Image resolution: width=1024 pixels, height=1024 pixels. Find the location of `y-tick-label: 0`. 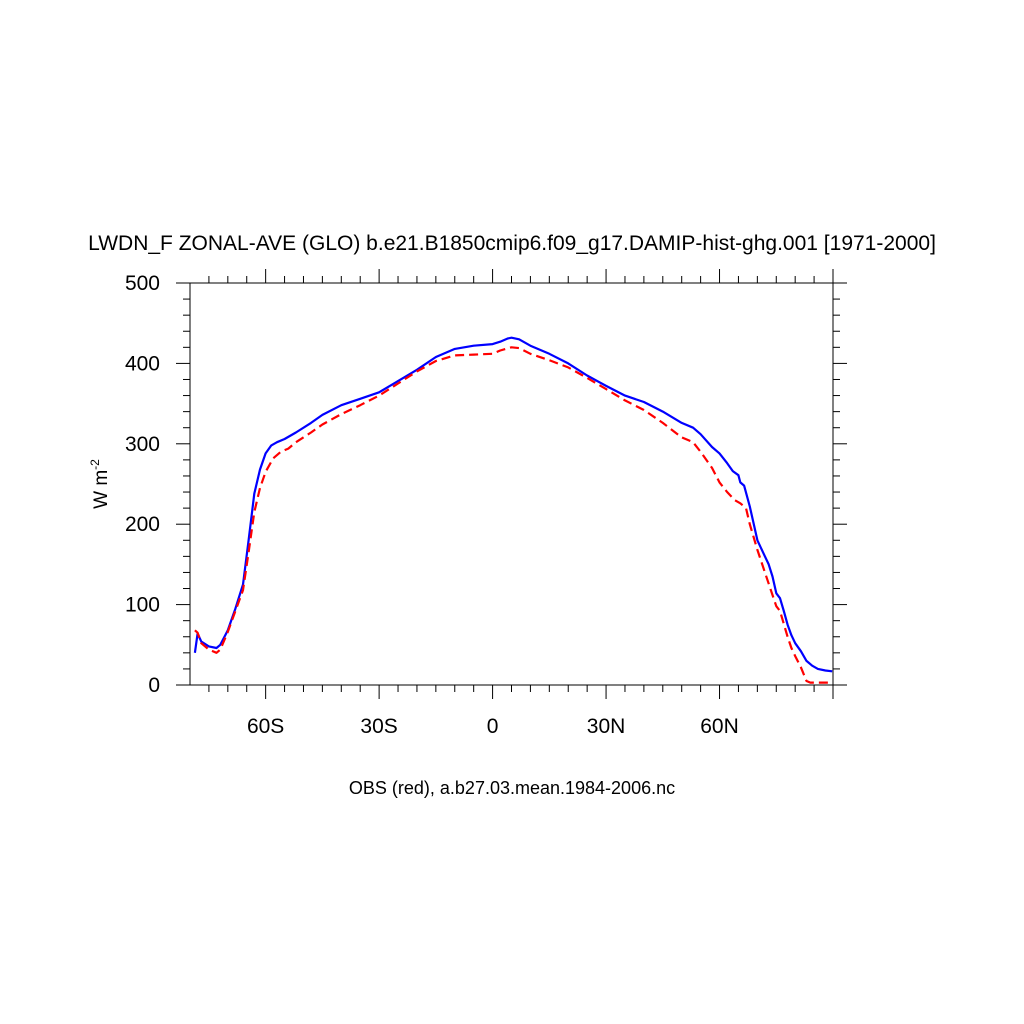

y-tick-label: 0 is located at coordinates (154, 685).